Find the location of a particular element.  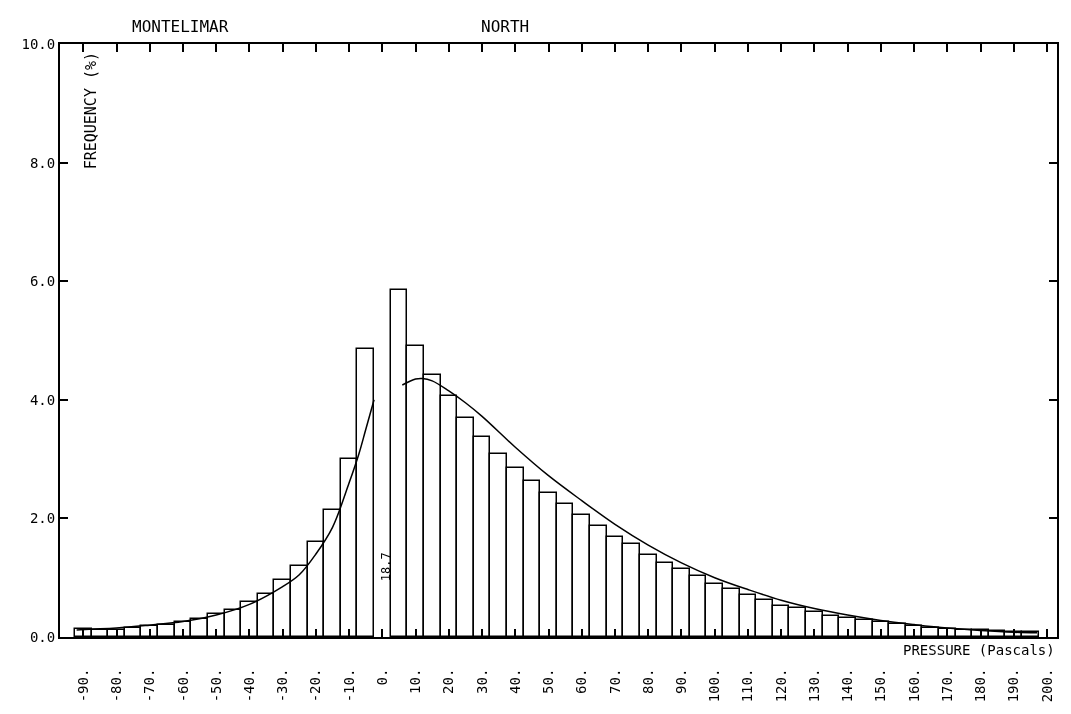

x-tick-label: -50. is located at coordinates (215, 685).